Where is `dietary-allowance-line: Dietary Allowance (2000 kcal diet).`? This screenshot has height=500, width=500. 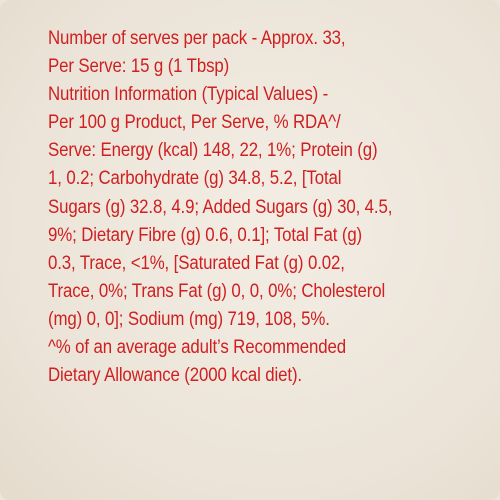
dietary-allowance-line: Dietary Allowance (2000 kcal diet). is located at coordinates (175, 375).